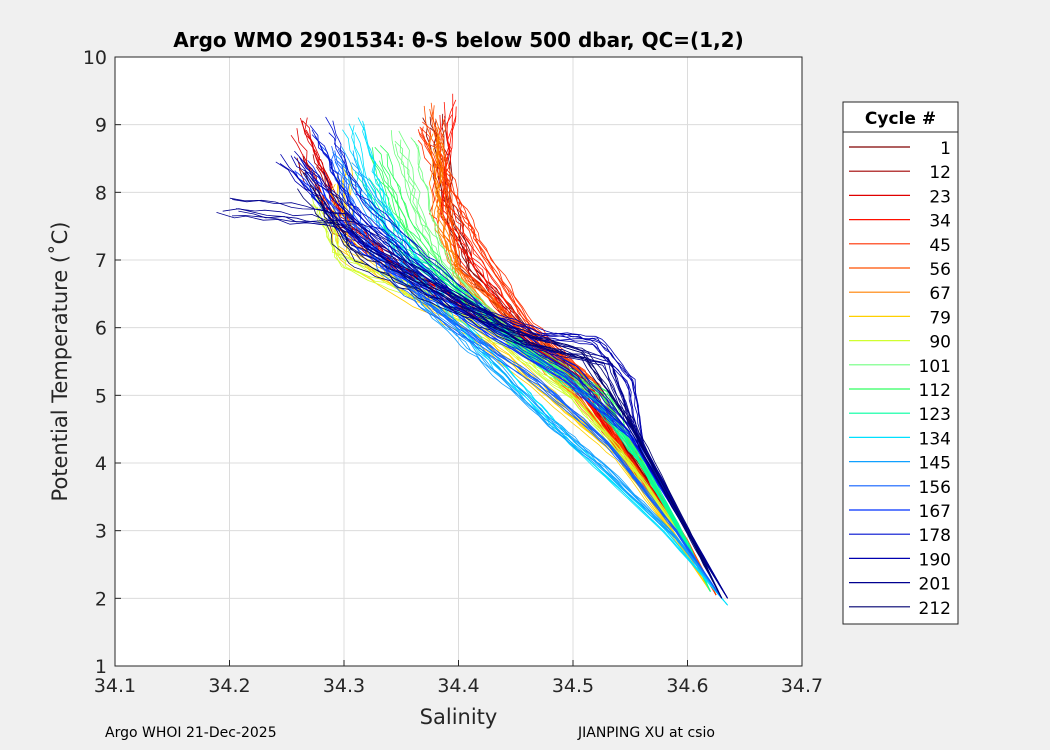 The image size is (1050, 750). Describe the element at coordinates (101, 667) in the screenshot. I see `y-tick-label: 1` at that location.